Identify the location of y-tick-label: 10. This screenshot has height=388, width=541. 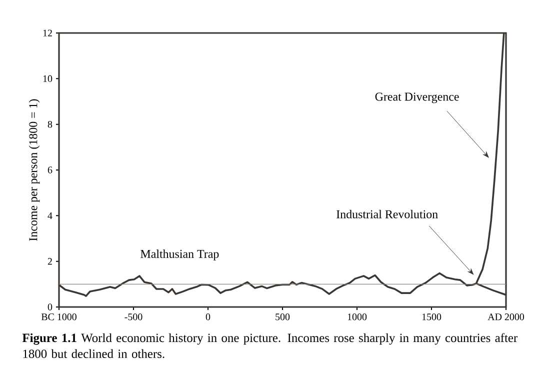
(47, 78).